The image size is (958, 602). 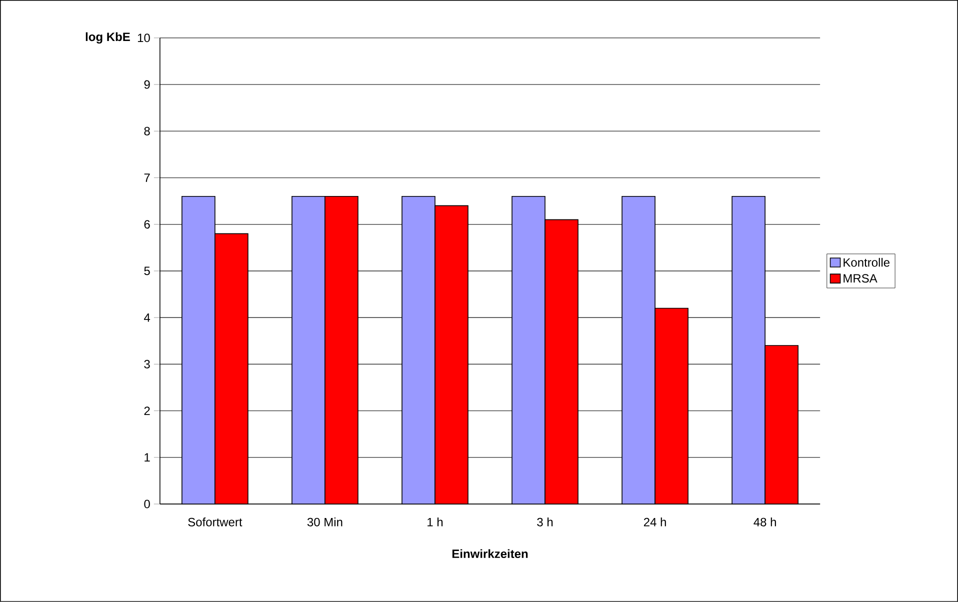 I want to click on x-tick-label: 24 h, so click(x=655, y=522).